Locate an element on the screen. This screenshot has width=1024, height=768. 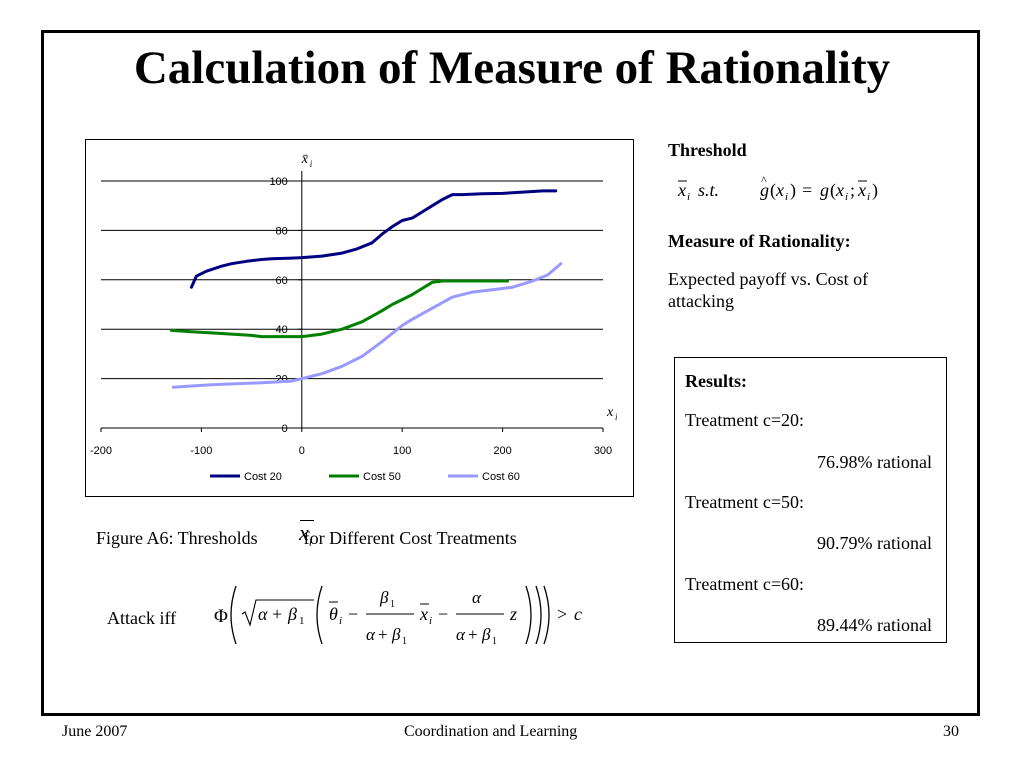
result-treatment: Treatment c=20: is located at coordinates (744, 420).